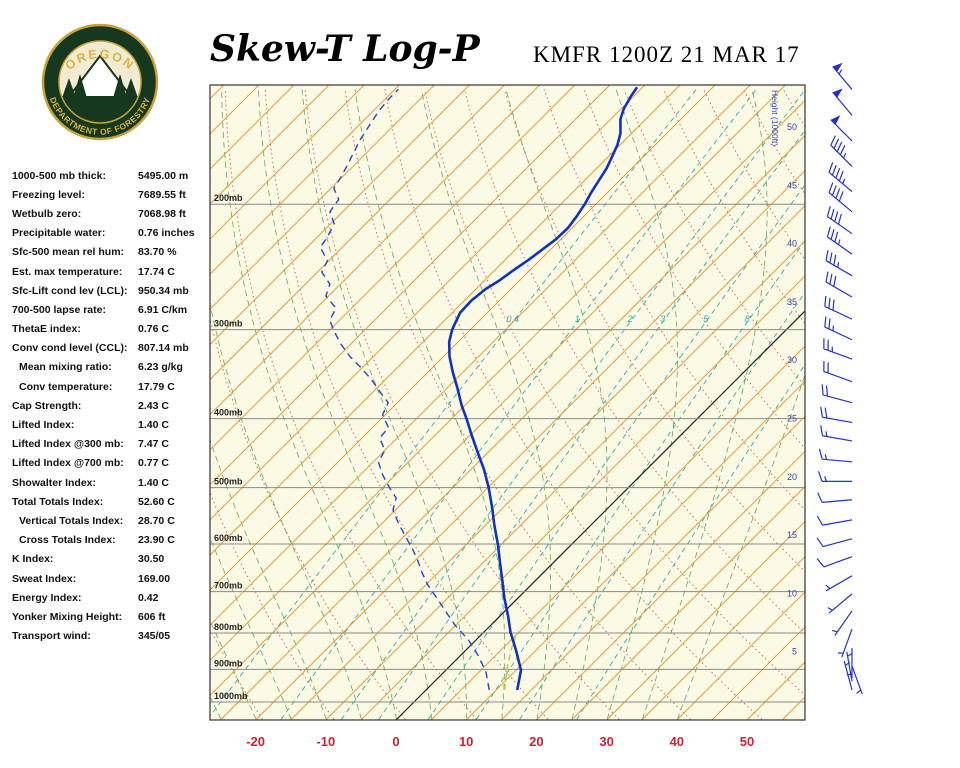 Image resolution: width=960 pixels, height=768 pixels. I want to click on index-label: Sfc-Lift cond lev (LCL):, so click(70, 290).